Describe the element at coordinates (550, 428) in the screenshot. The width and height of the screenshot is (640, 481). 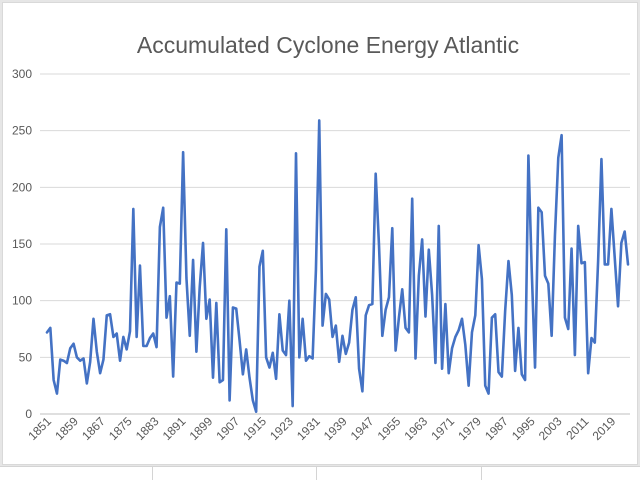
I see `x-tick-label: 2003` at that location.